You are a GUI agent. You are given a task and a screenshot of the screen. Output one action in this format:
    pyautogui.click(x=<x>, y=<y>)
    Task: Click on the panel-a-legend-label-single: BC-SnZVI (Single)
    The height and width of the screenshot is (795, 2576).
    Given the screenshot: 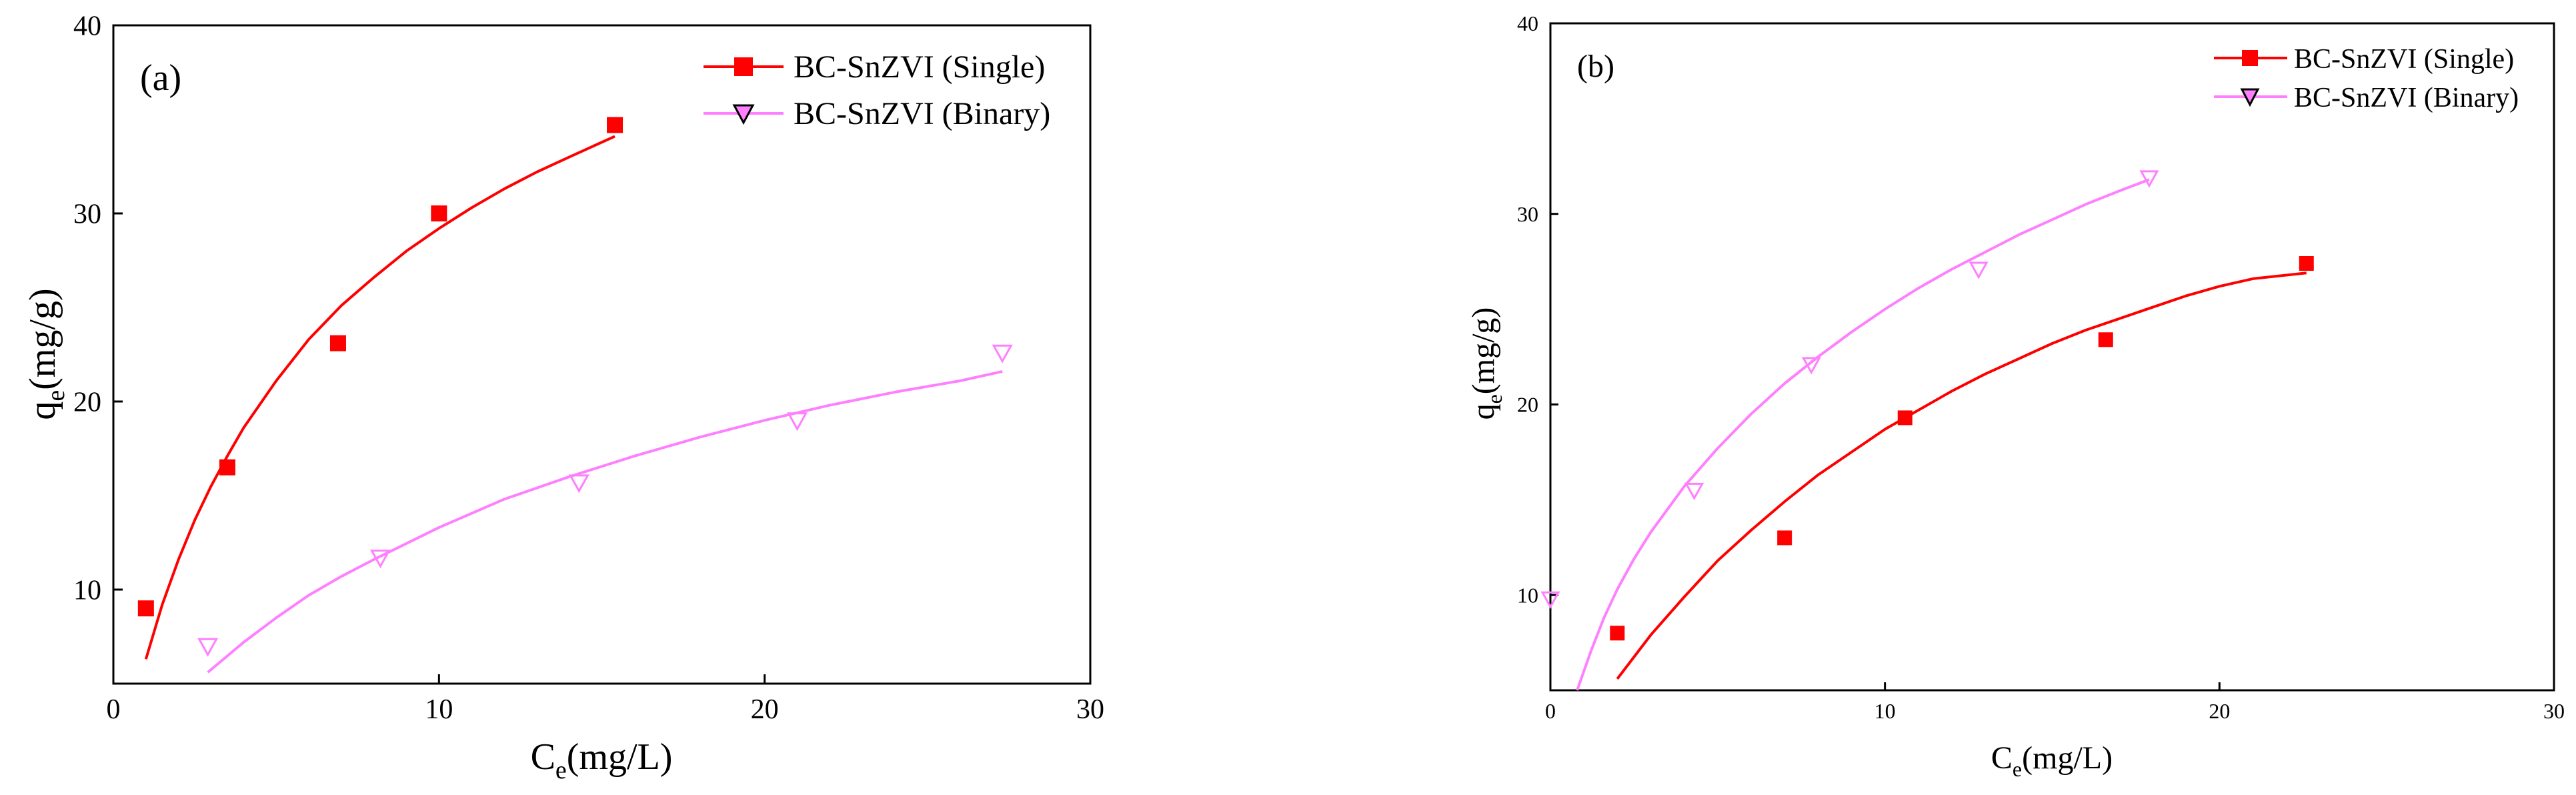 What is the action you would take?
    pyautogui.click(x=919, y=67)
    